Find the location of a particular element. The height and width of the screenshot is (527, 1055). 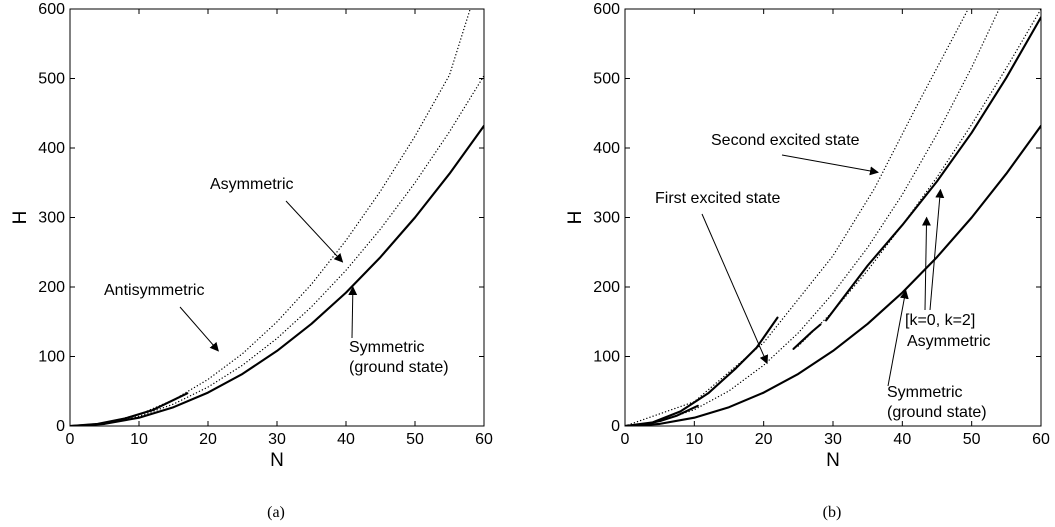

panel-caption: (a) is located at coordinates (276, 512).